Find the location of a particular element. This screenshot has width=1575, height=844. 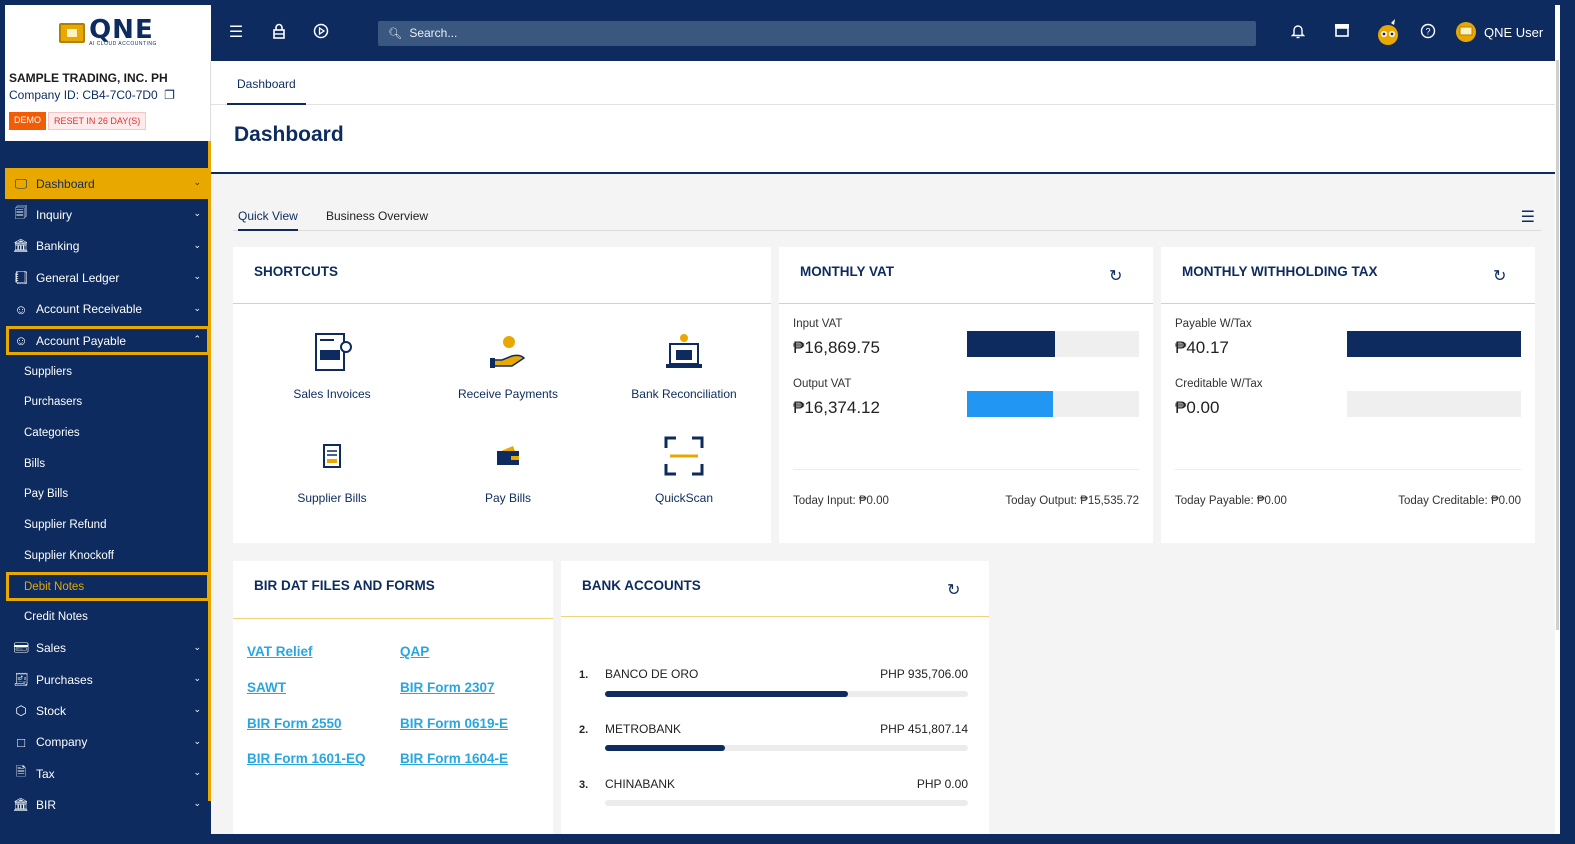

shortcut-label: Supplier Bills is located at coordinates (332, 498).